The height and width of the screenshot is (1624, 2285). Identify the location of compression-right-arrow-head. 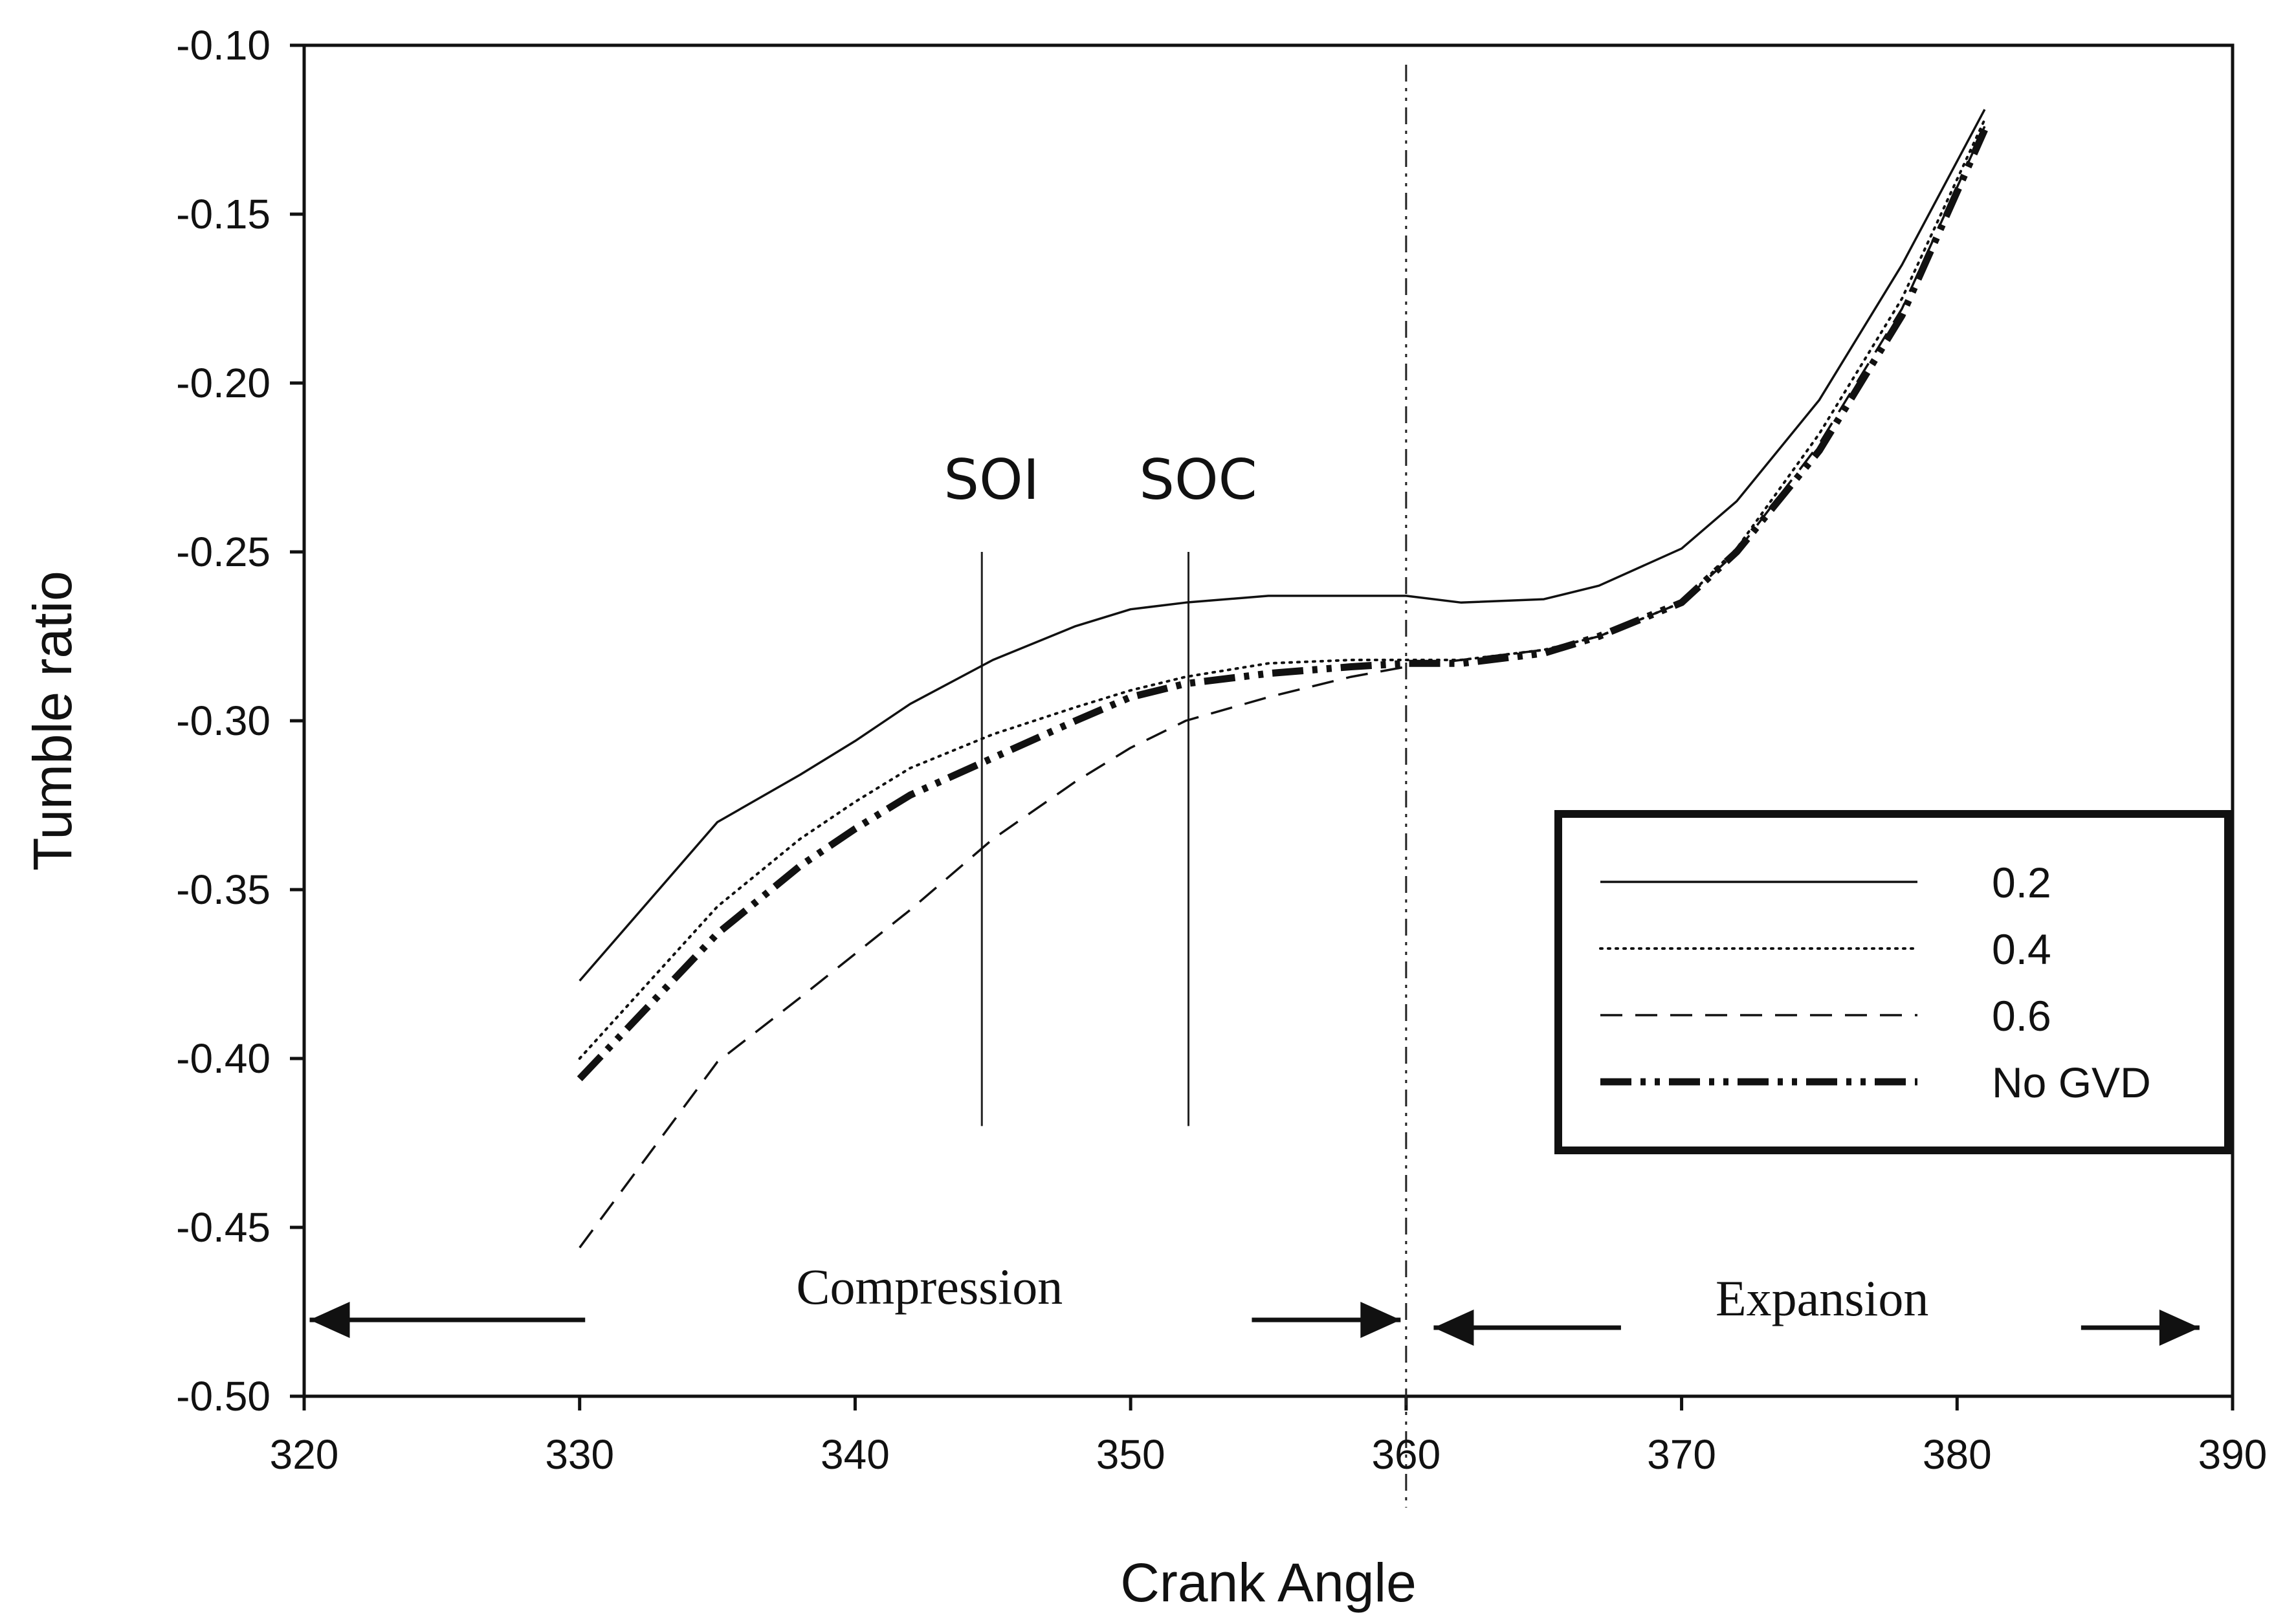
(1381, 1320).